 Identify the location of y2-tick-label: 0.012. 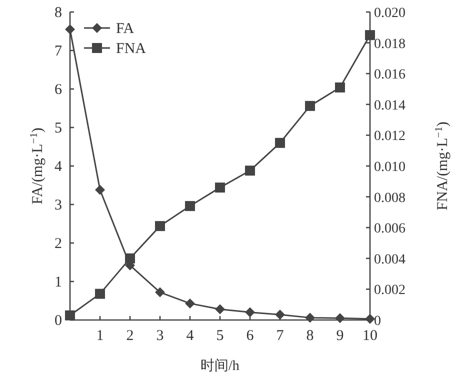
(390, 136).